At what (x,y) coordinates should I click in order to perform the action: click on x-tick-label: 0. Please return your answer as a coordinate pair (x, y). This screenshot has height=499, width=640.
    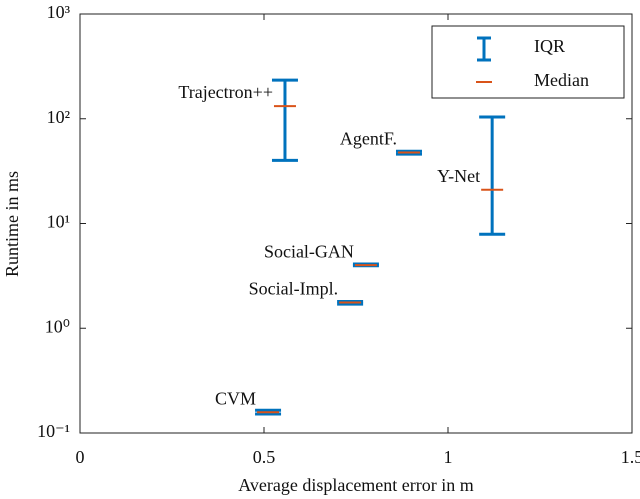
    Looking at the image, I should click on (80, 457).